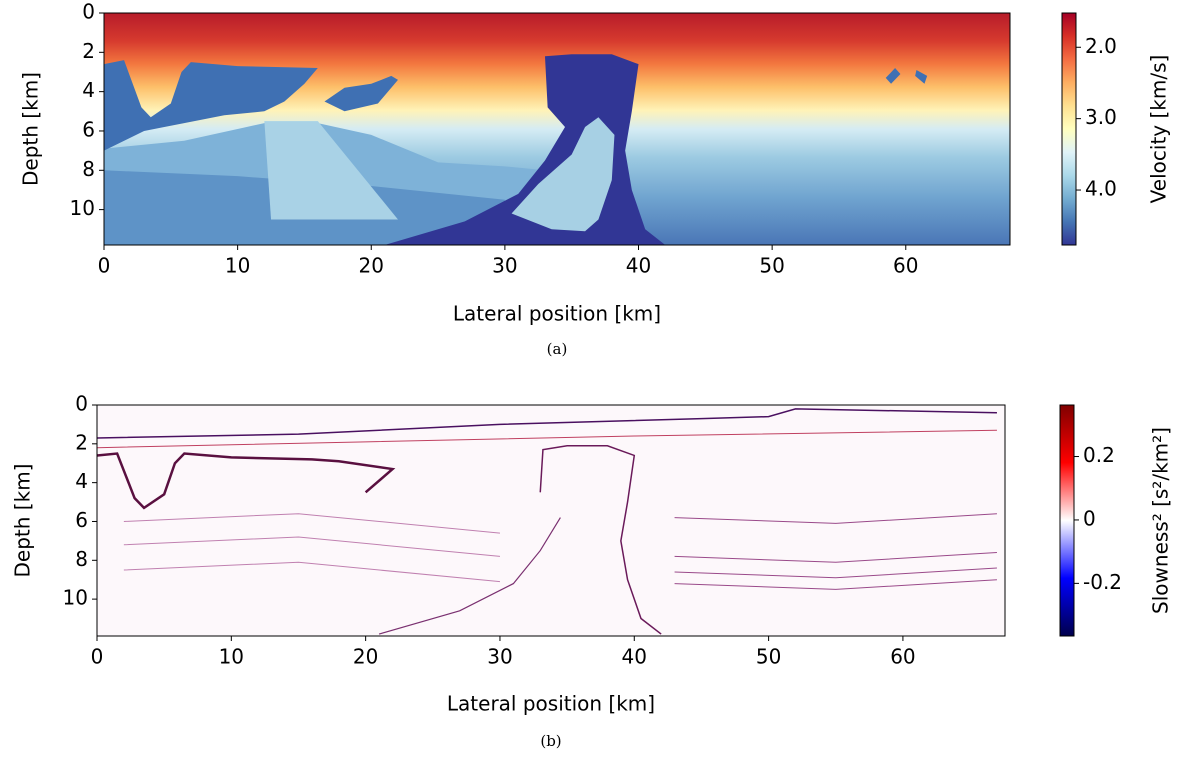 This screenshot has width=1181, height=758. I want to click on caption: (a), so click(557, 349).